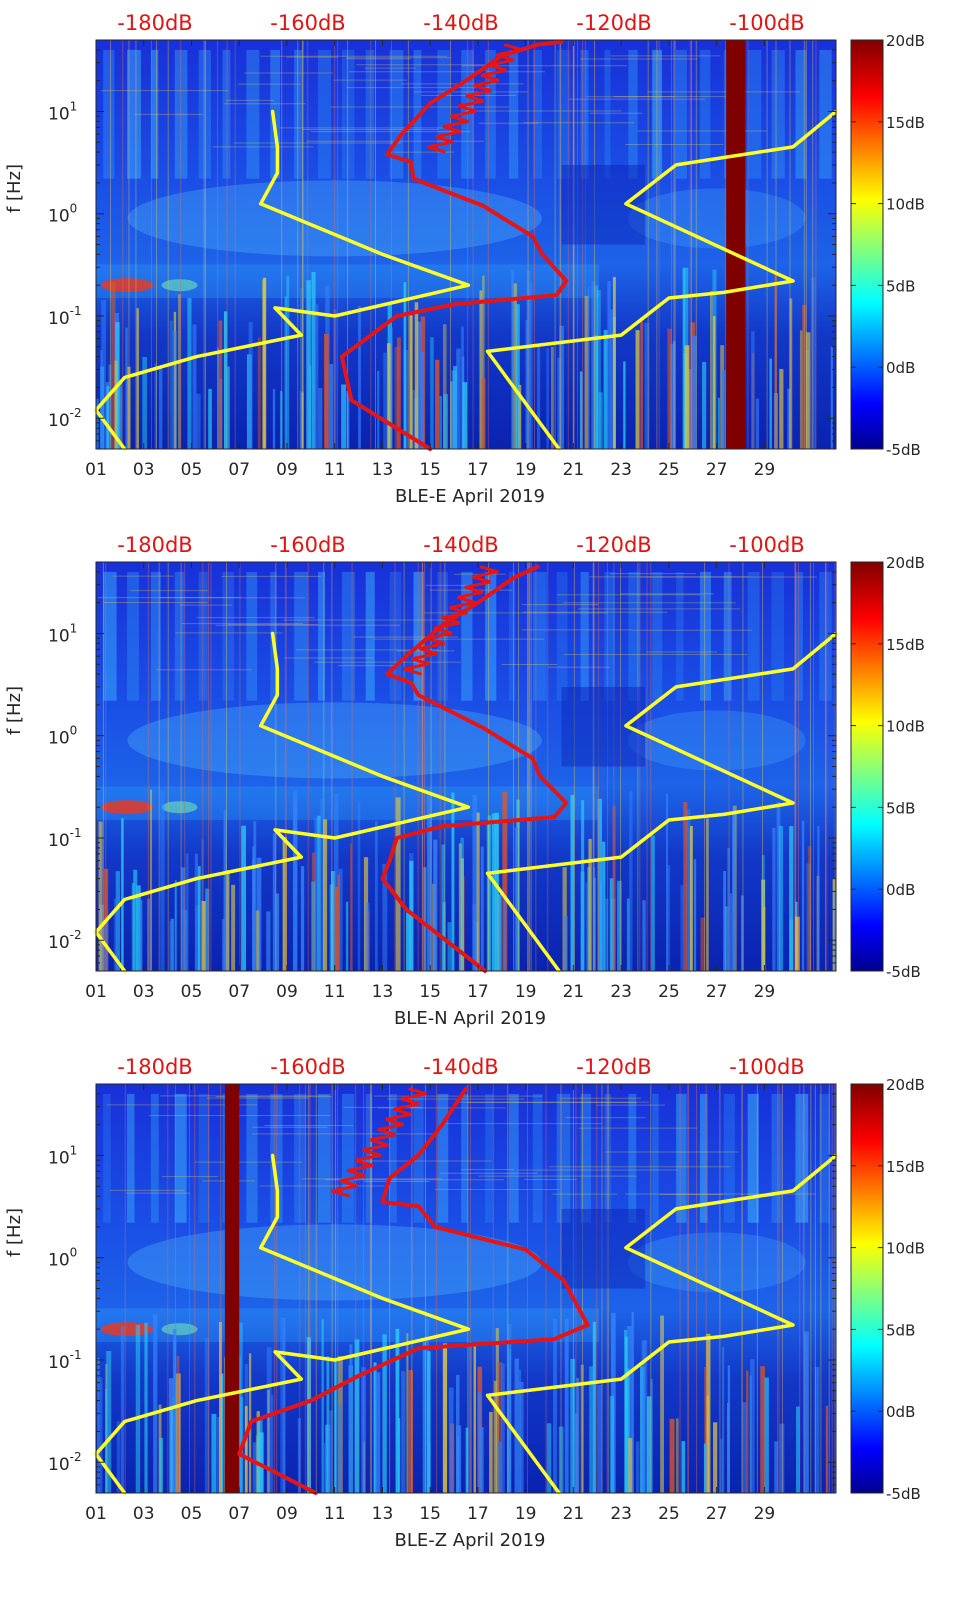 The height and width of the screenshot is (1599, 962). Describe the element at coordinates (900, 286) in the screenshot. I see `colorbar-label: 5dB` at that location.